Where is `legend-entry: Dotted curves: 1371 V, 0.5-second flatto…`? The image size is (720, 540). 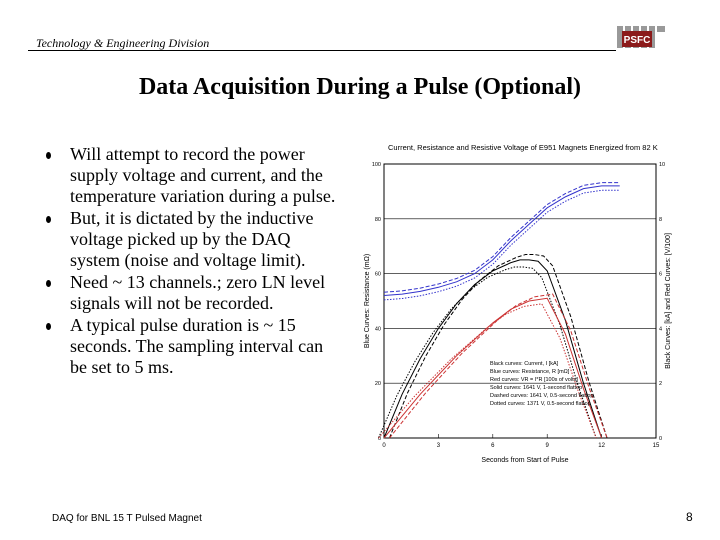 legend-entry: Dotted curves: 1371 V, 0.5-second flatto… is located at coordinates (540, 404).